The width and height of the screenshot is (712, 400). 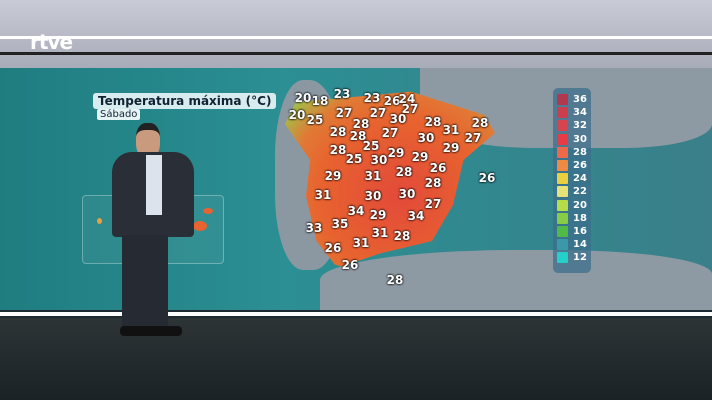 I want to click on legend-item: 18, so click(x=572, y=218).